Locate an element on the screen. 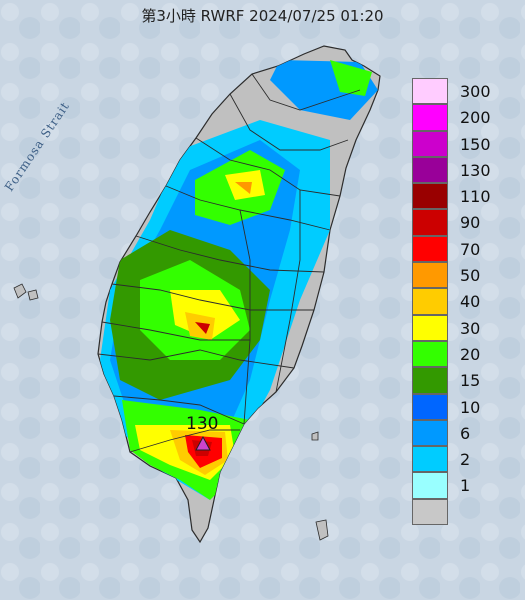 The height and width of the screenshot is (600, 525). legend-row: 300 is located at coordinates (466, 91).